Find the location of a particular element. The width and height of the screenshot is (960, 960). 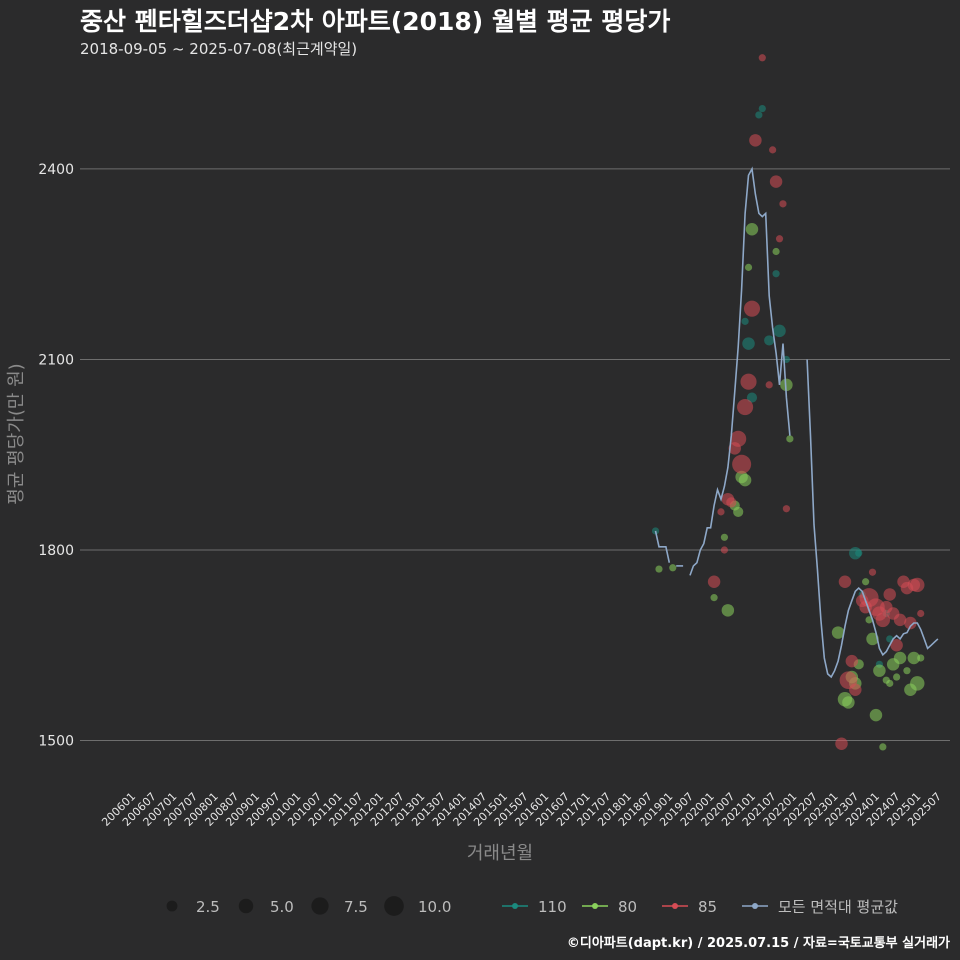

size-legend-label: 2.5 is located at coordinates (208, 907).